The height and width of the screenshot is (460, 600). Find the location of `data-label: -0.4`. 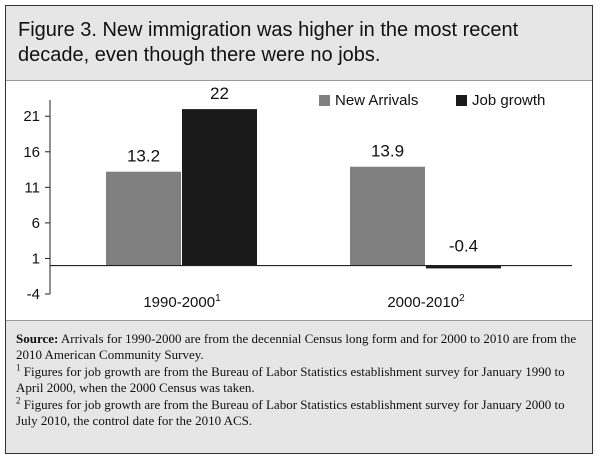

data-label: -0.4 is located at coordinates (463, 246).